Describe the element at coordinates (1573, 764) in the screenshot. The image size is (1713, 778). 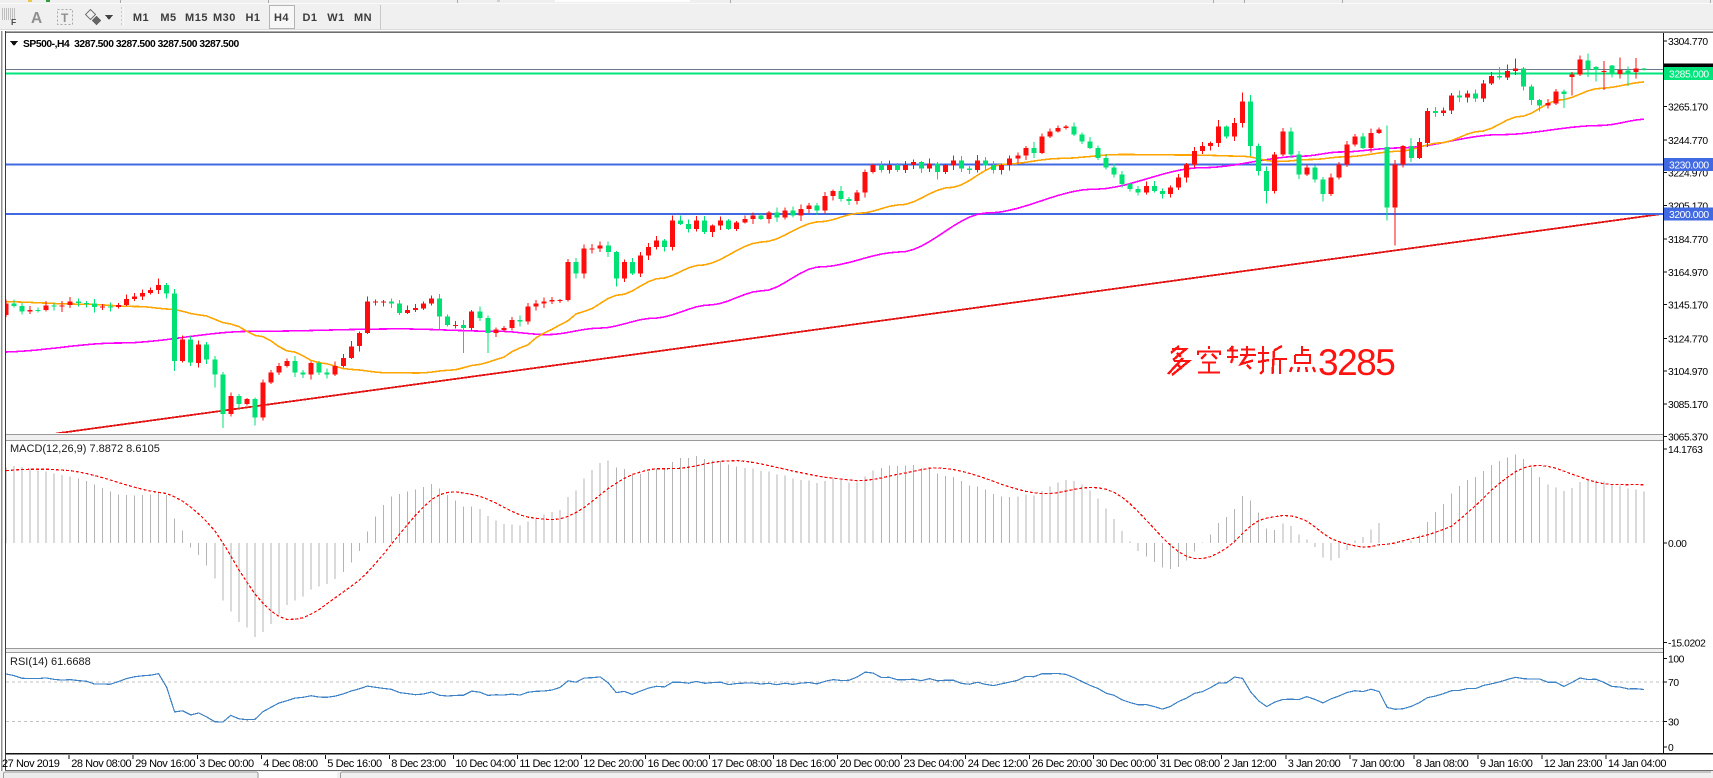
I see `svg-text: 12 Jan 23:00` at that location.